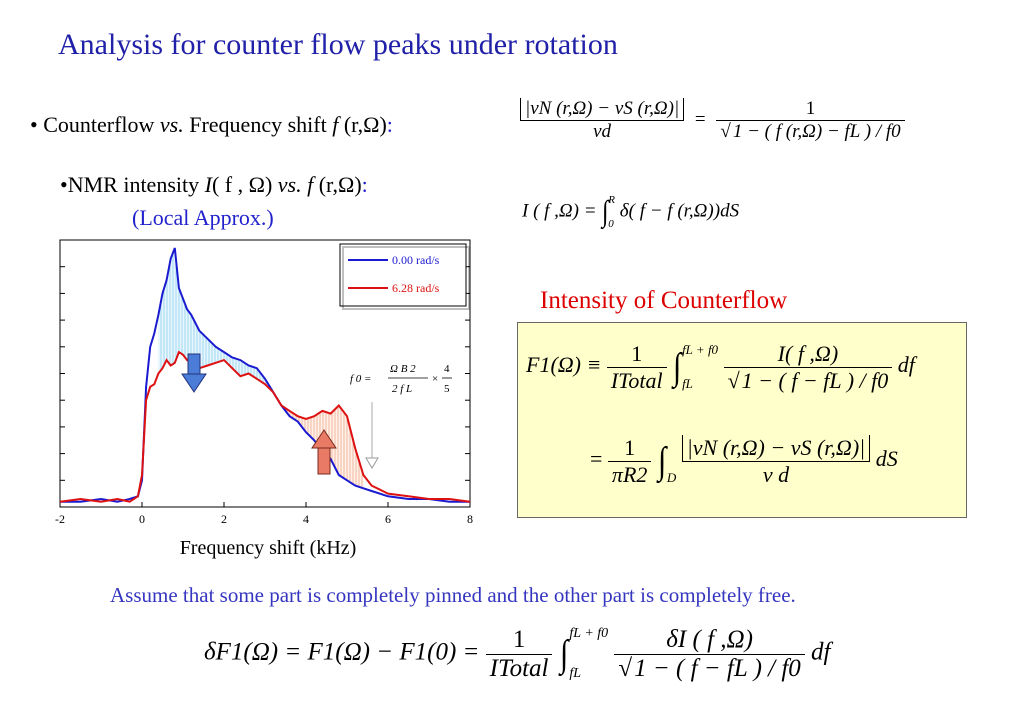 This screenshot has height=724, width=1024. Describe the element at coordinates (612, 200) in the screenshot. I see `eq2-upper-limit: R` at that location.